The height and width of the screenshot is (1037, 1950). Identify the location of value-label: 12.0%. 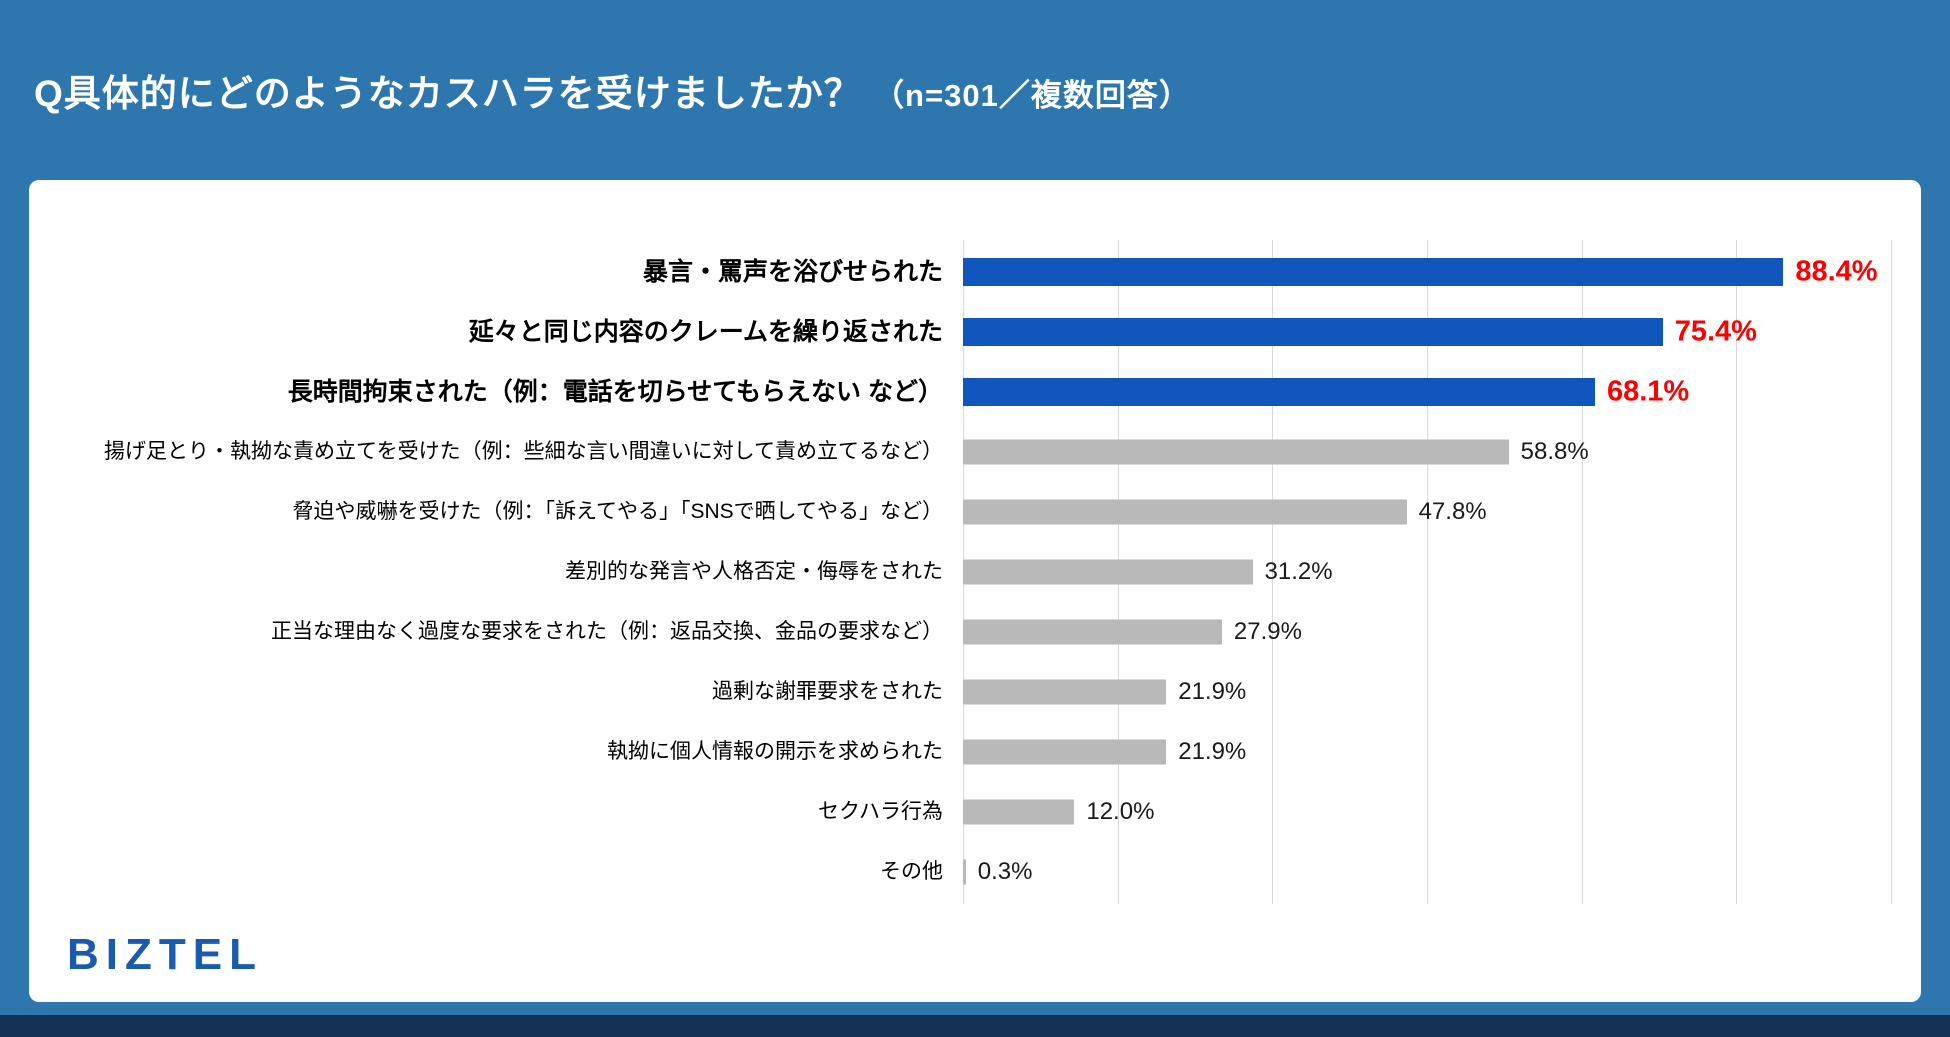
(1120, 811).